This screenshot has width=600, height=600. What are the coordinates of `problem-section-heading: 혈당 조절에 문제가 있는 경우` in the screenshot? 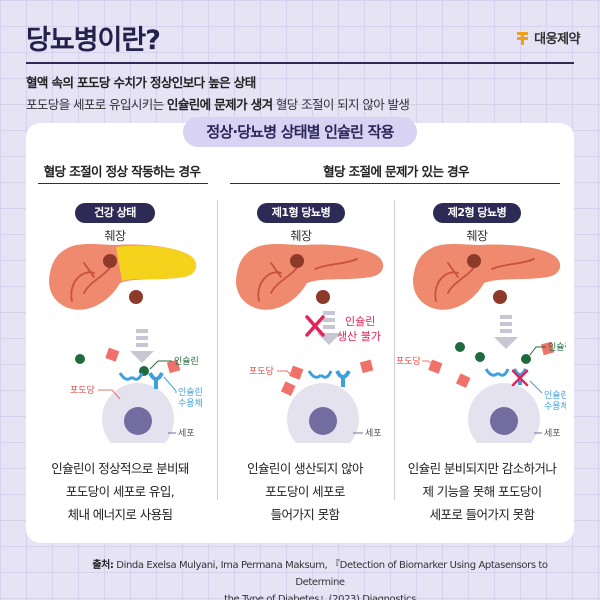 It's located at (396, 171).